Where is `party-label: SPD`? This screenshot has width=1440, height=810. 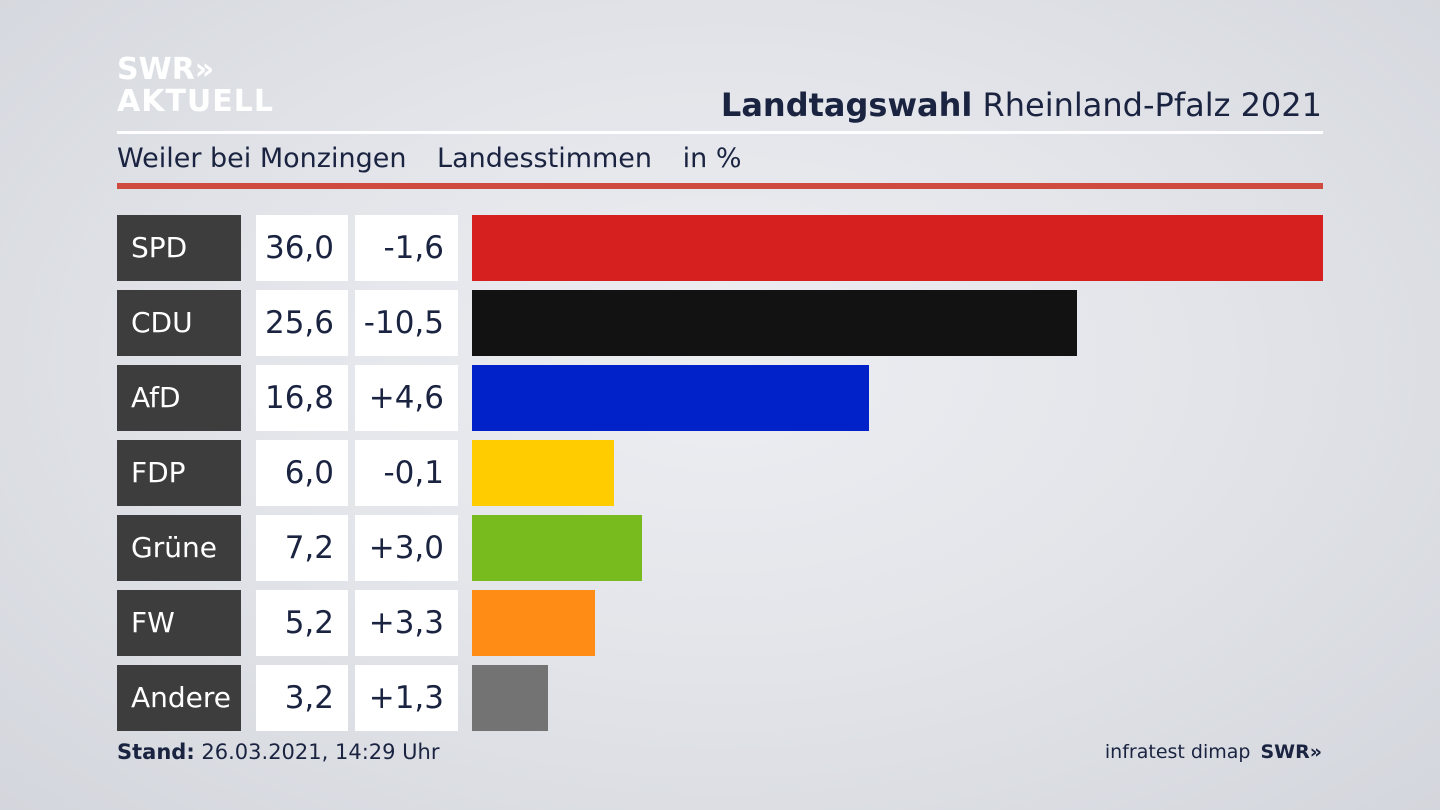 party-label: SPD is located at coordinates (179, 248).